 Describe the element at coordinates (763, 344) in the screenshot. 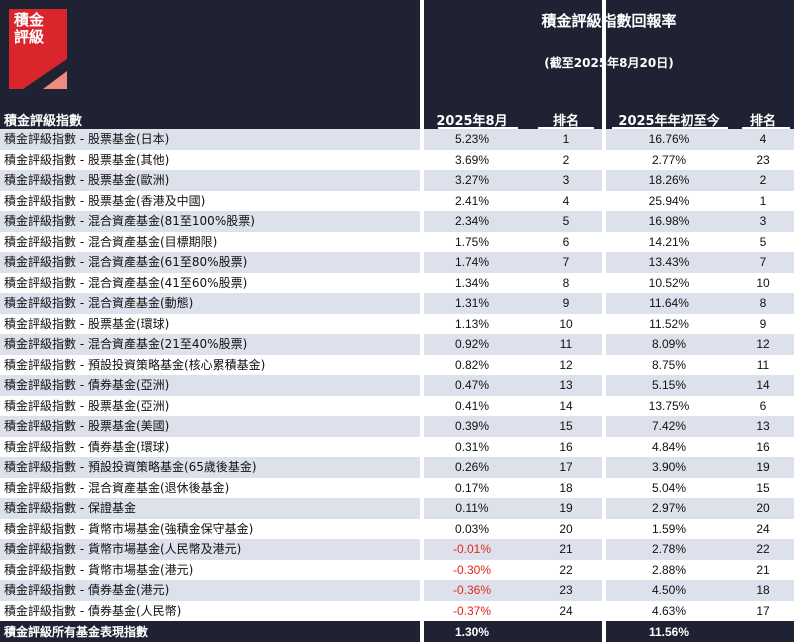

I see `row-ytd-rank: 12` at that location.